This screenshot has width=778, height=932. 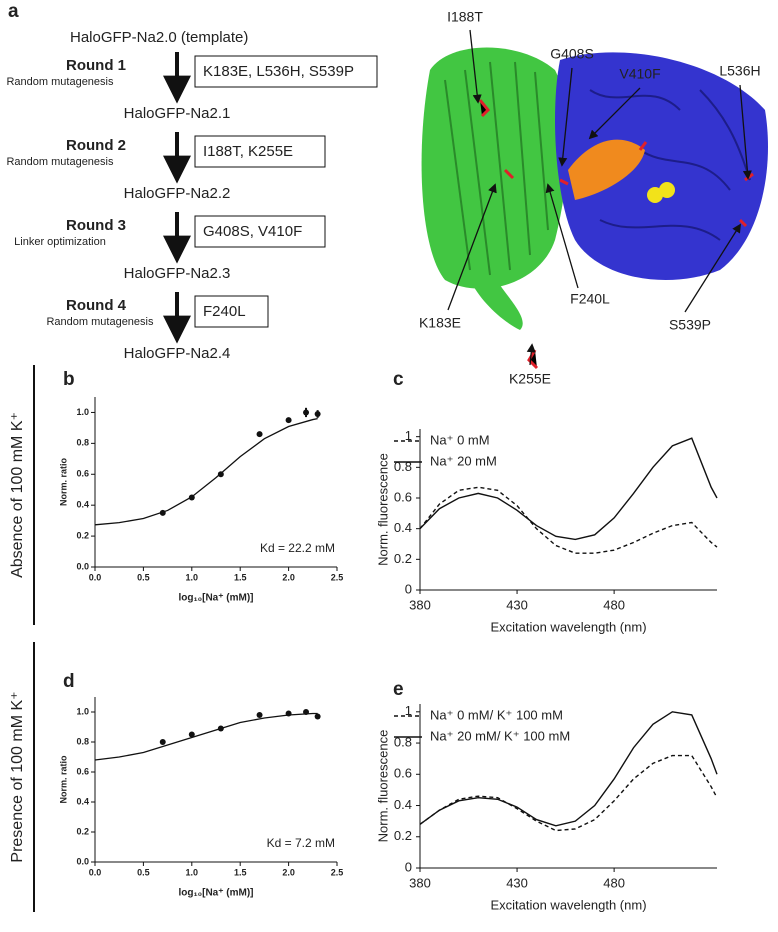 What do you see at coordinates (177, 273) in the screenshot?
I see `result-label: HaloGFP-Na2.3` at bounding box center [177, 273].